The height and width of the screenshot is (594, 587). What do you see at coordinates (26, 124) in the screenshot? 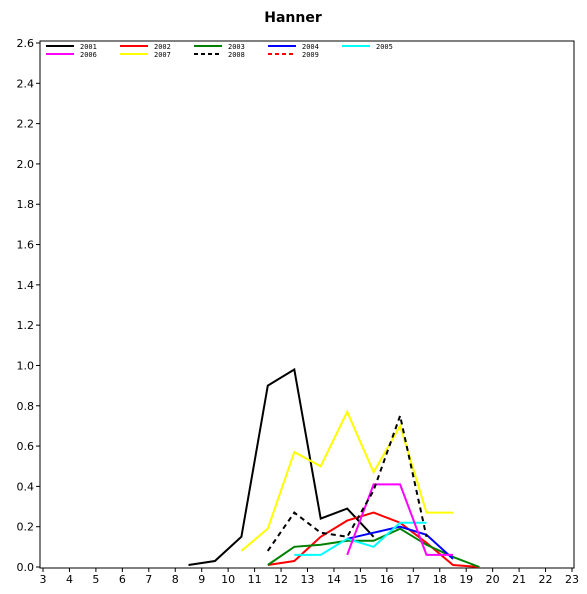
I see `y-tick-label: 2.2` at bounding box center [26, 124].